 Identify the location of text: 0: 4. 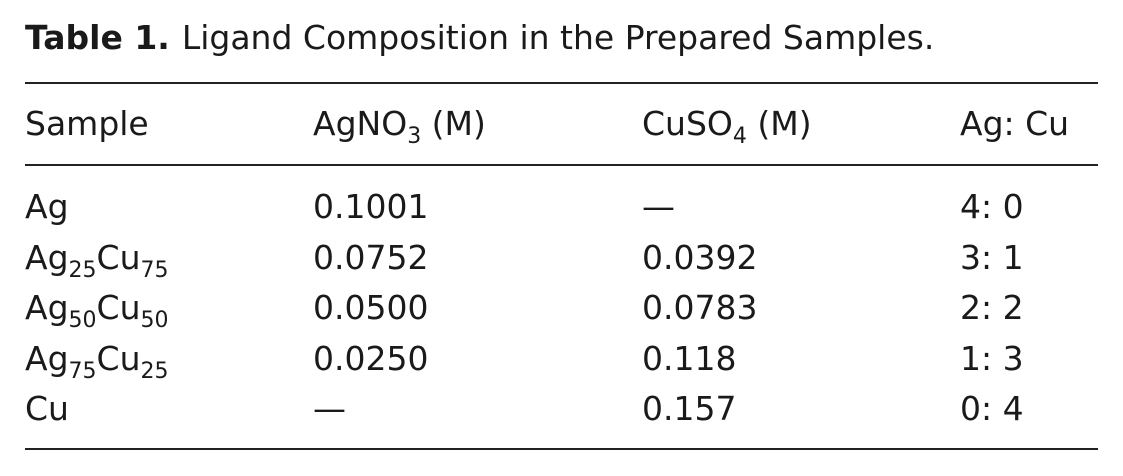
(992, 408).